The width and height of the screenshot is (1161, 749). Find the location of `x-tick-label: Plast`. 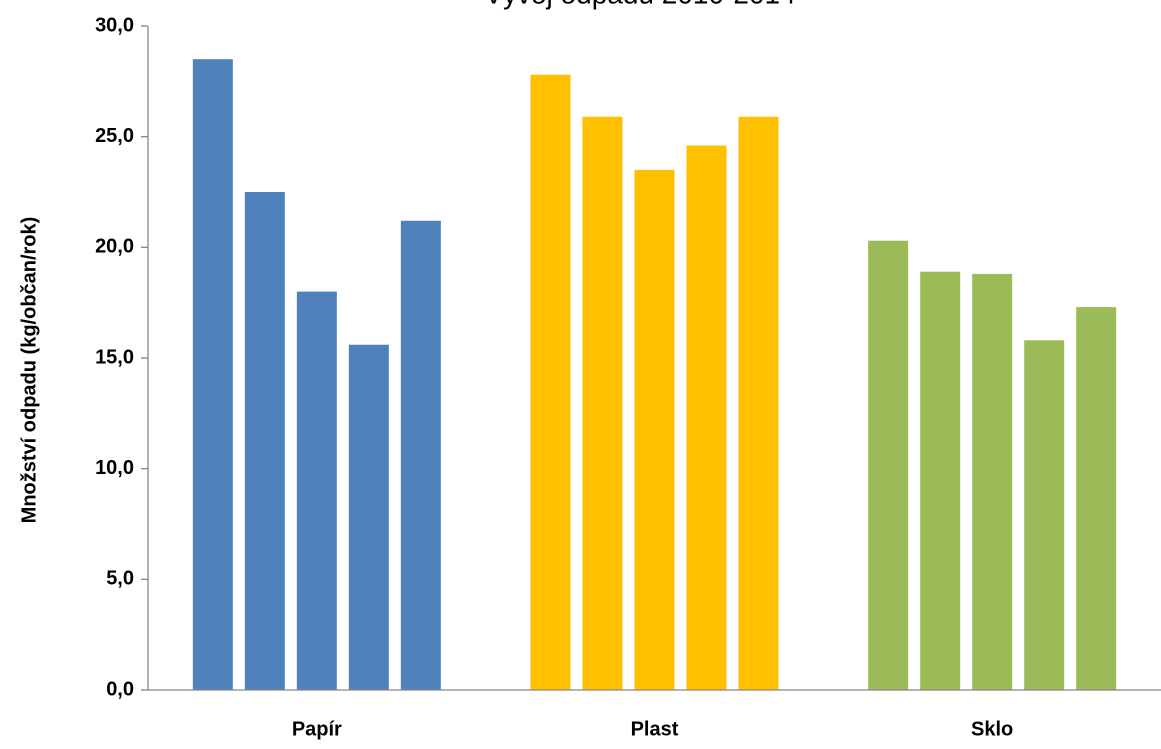

x-tick-label: Plast is located at coordinates (655, 729).